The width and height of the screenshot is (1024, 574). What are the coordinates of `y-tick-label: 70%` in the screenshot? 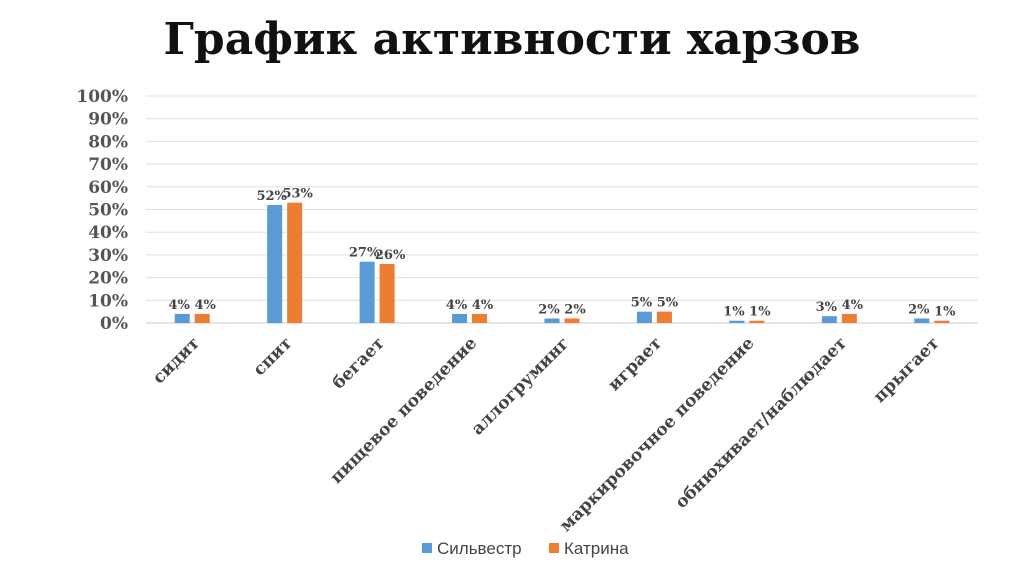 It's located at (108, 165).